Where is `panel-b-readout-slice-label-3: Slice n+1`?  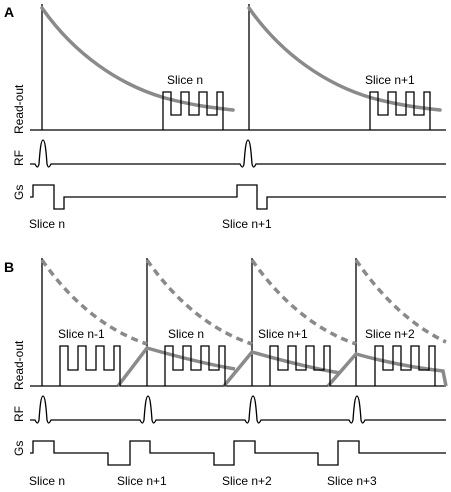
panel-b-readout-slice-label-3: Slice n+1 is located at coordinates (283, 334).